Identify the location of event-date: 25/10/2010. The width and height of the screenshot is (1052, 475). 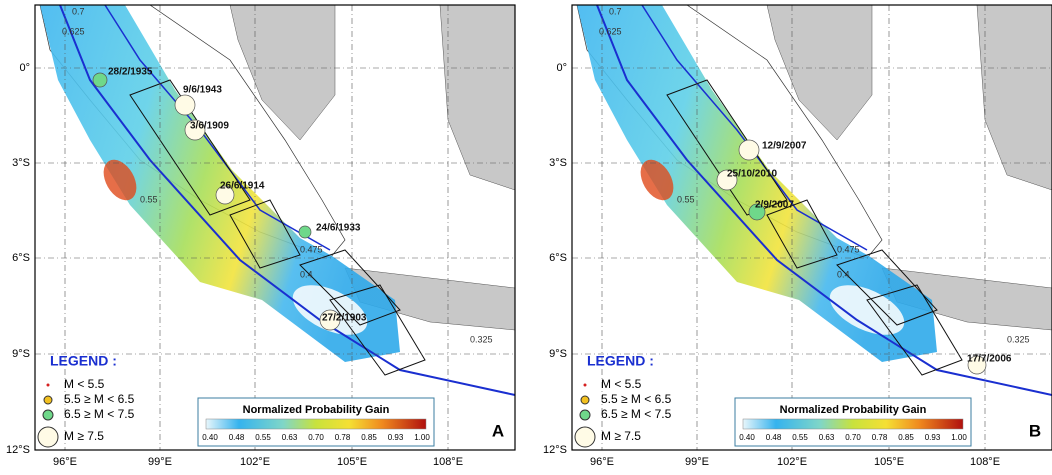
(752, 174).